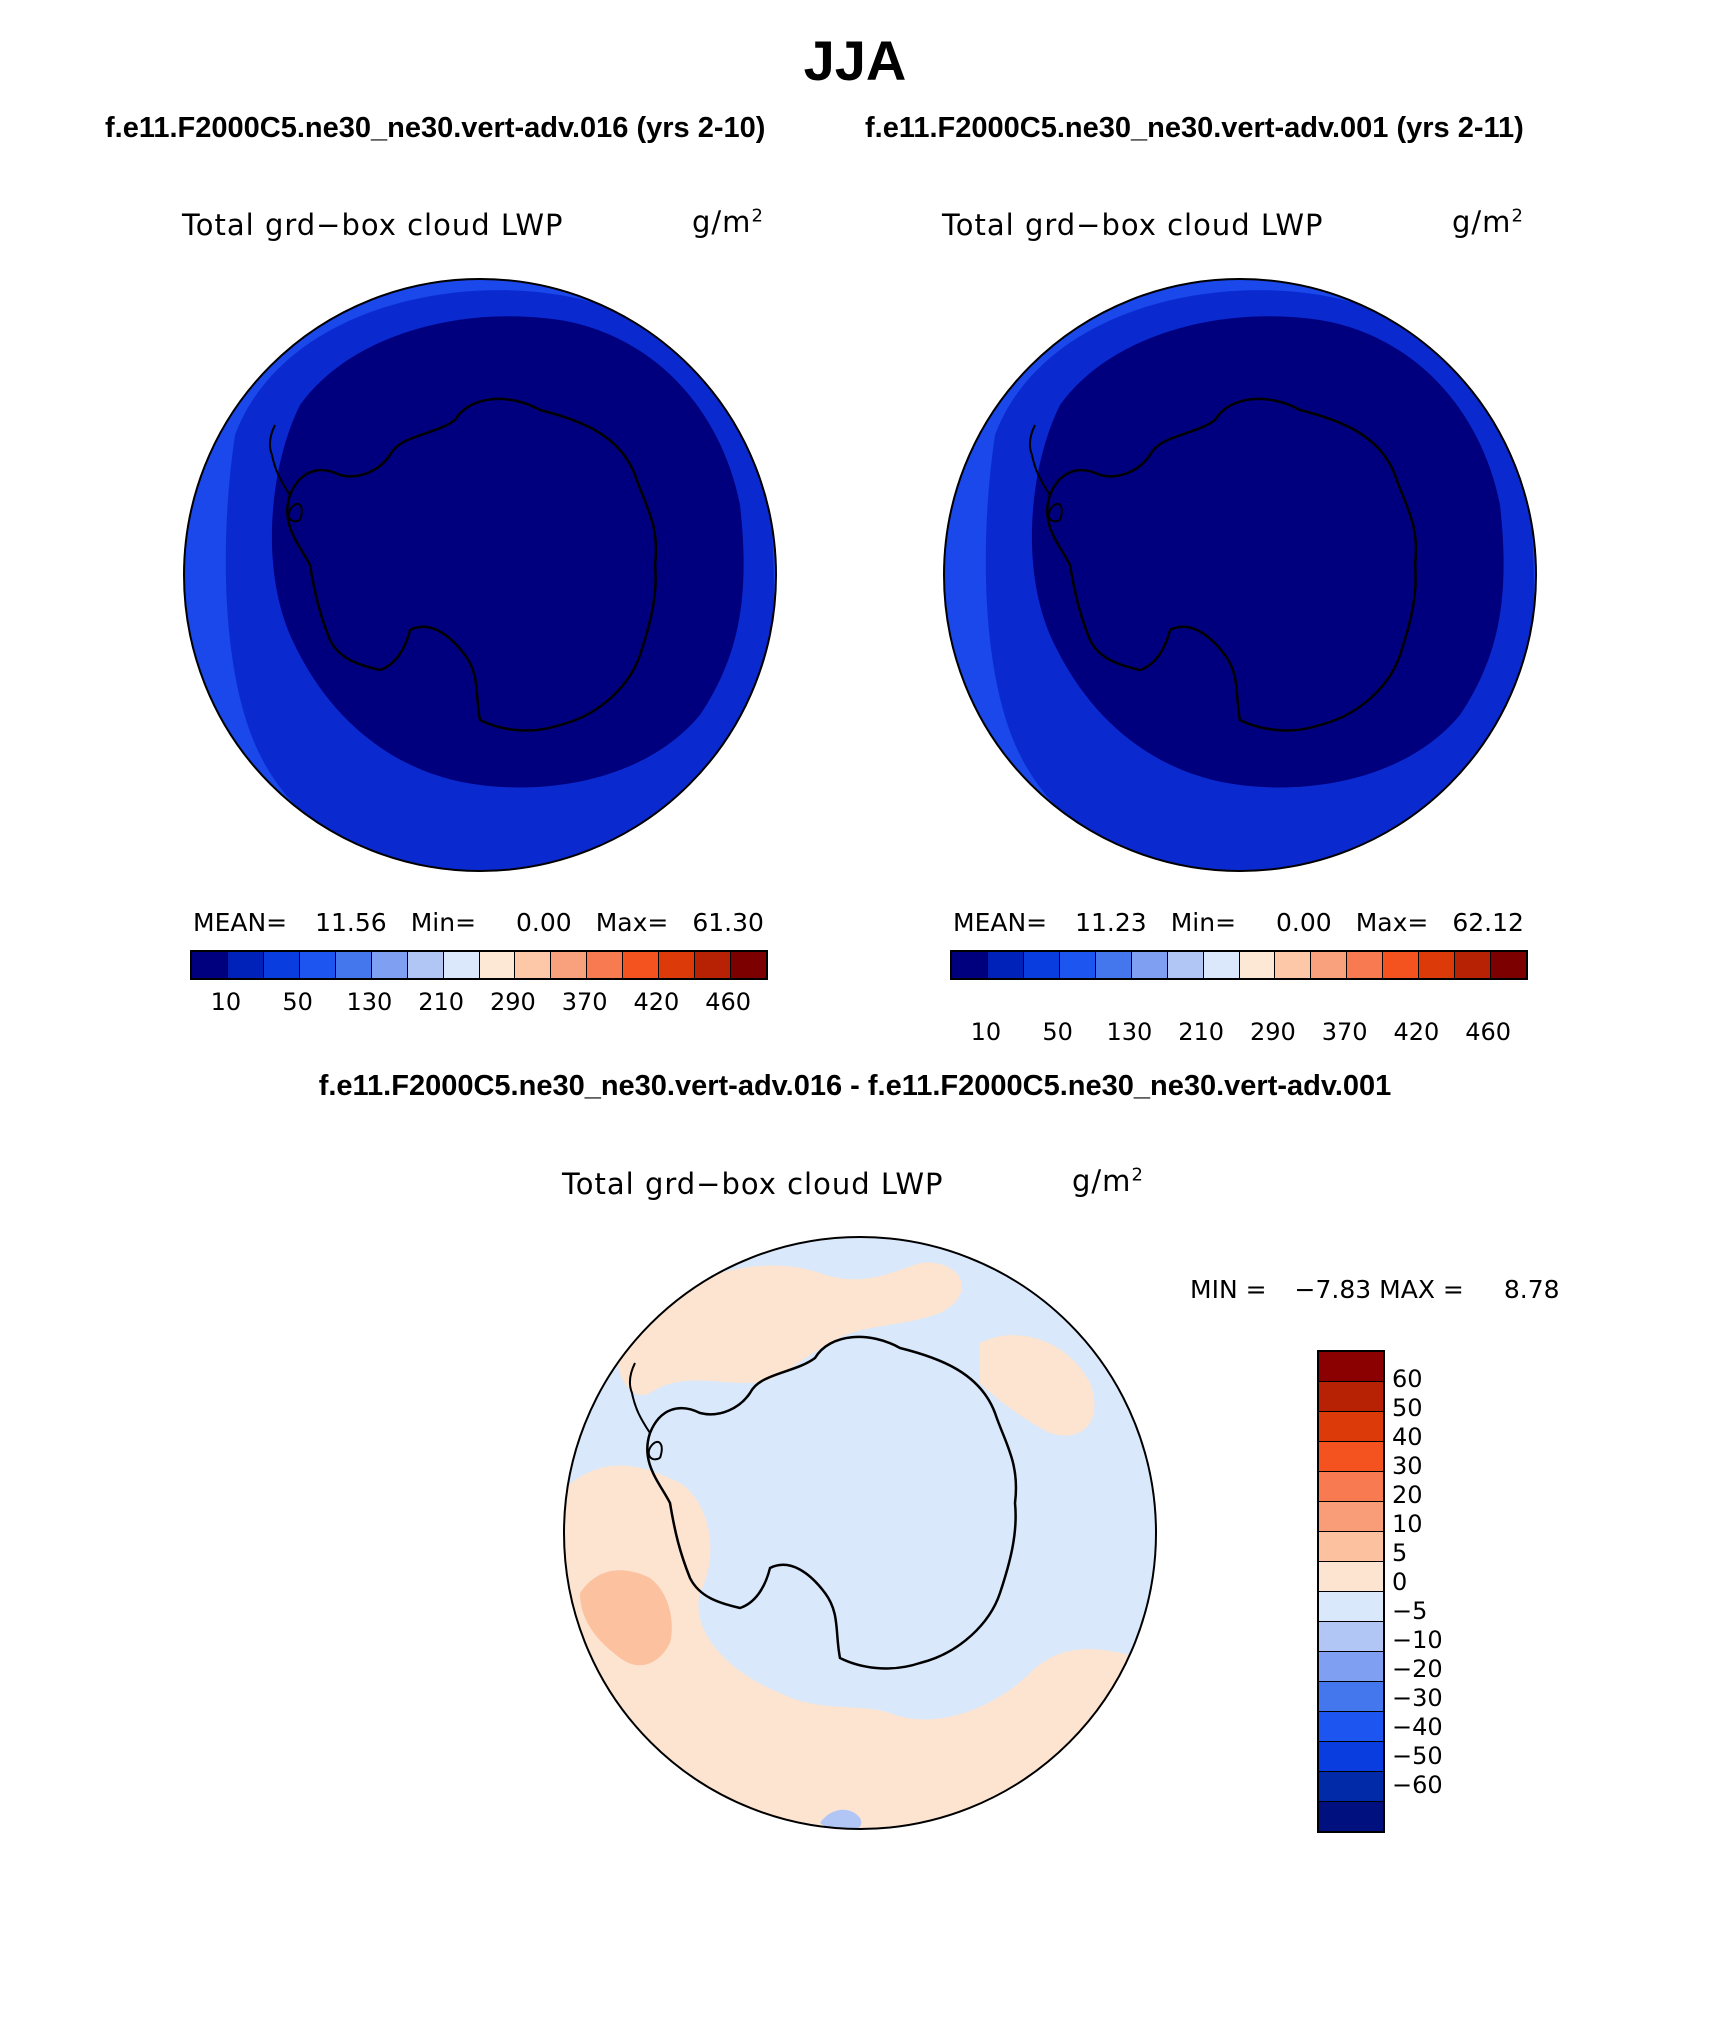  I want to click on diff-coastline, so click(832, 1502).